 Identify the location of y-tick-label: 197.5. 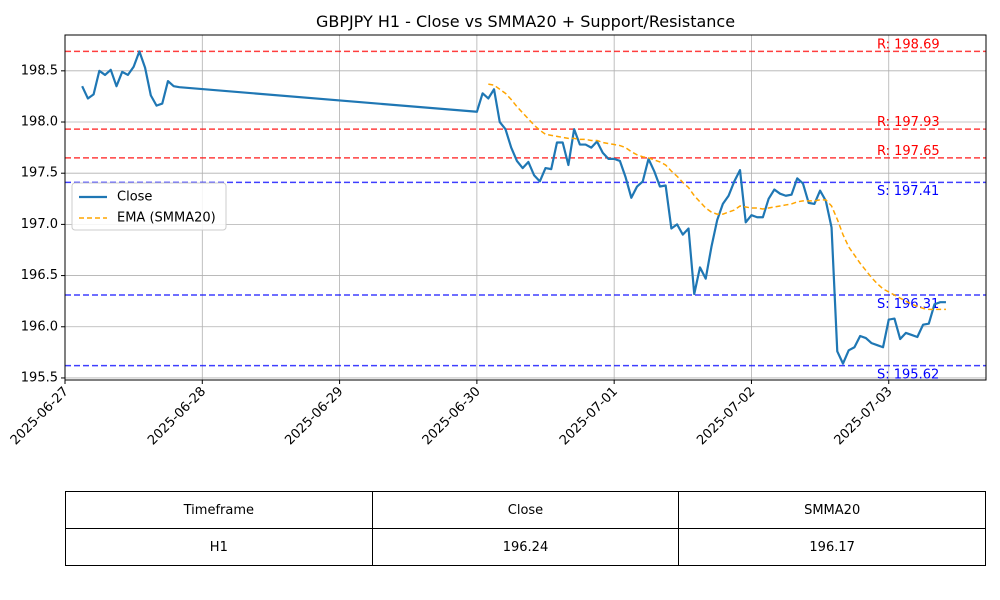
(39, 173).